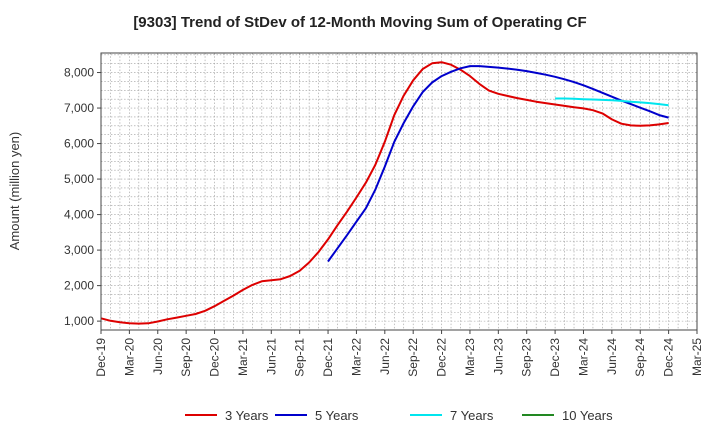 The image size is (720, 440). I want to click on y-tick-label: 1,000, so click(79, 321).